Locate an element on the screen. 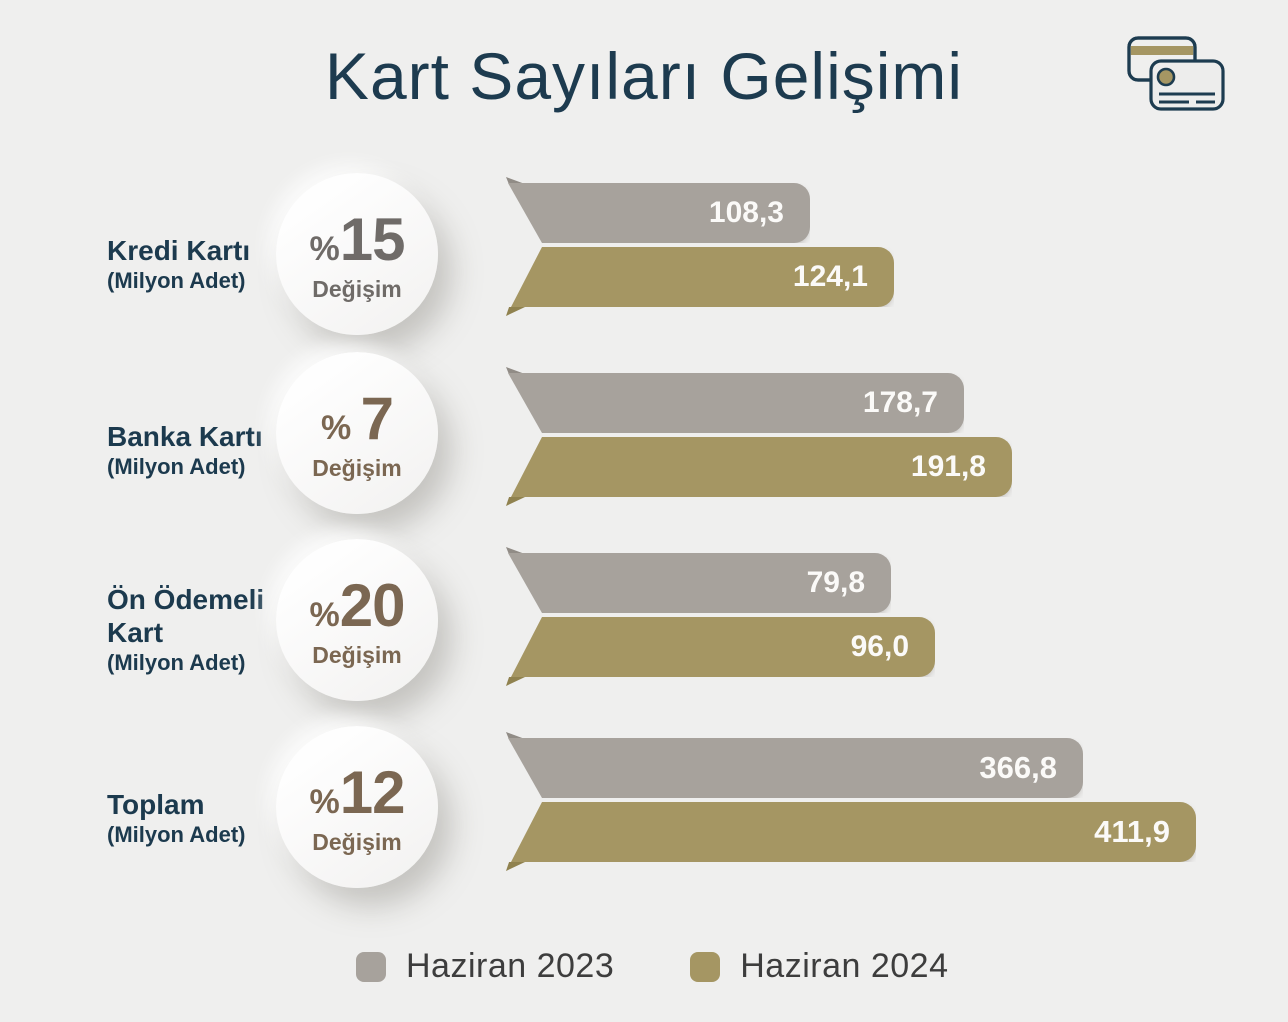 The width and height of the screenshot is (1288, 1022). category-label-toplam: Toplam (Milyon Adet) is located at coordinates (202, 818).